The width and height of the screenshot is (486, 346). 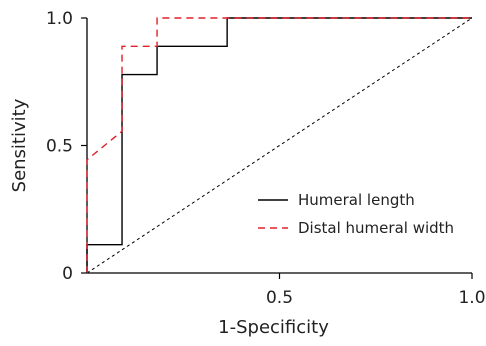 What do you see at coordinates (279, 298) in the screenshot?
I see `x-tick-label: 0.5` at bounding box center [279, 298].